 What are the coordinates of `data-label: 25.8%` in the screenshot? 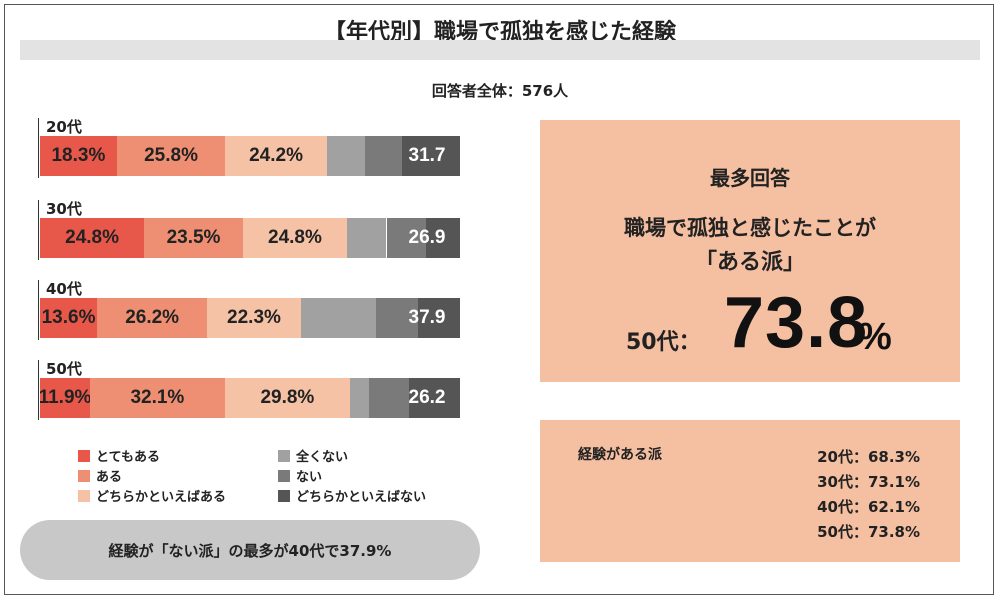 It's located at (171, 155).